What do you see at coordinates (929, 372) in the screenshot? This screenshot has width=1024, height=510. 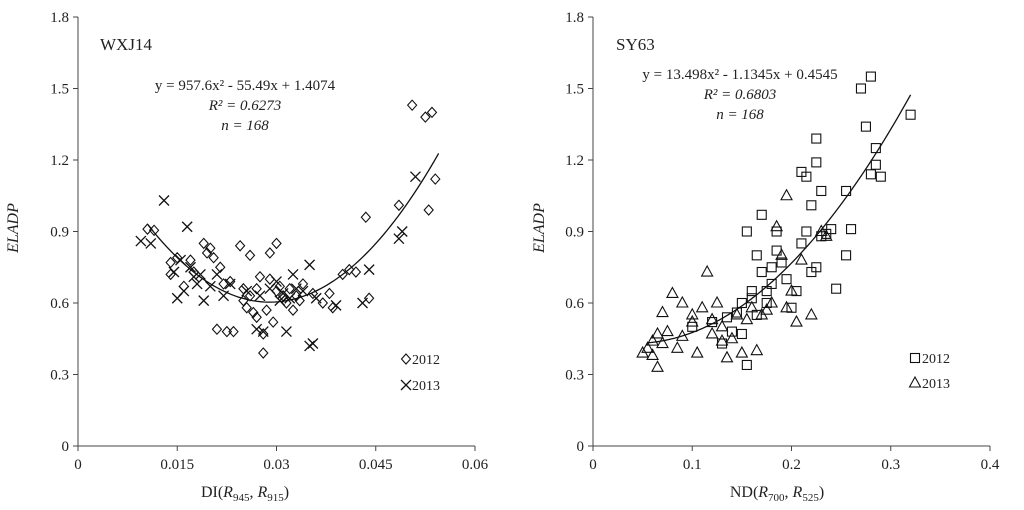 I see `legend-sy63: 2012 2013` at bounding box center [929, 372].